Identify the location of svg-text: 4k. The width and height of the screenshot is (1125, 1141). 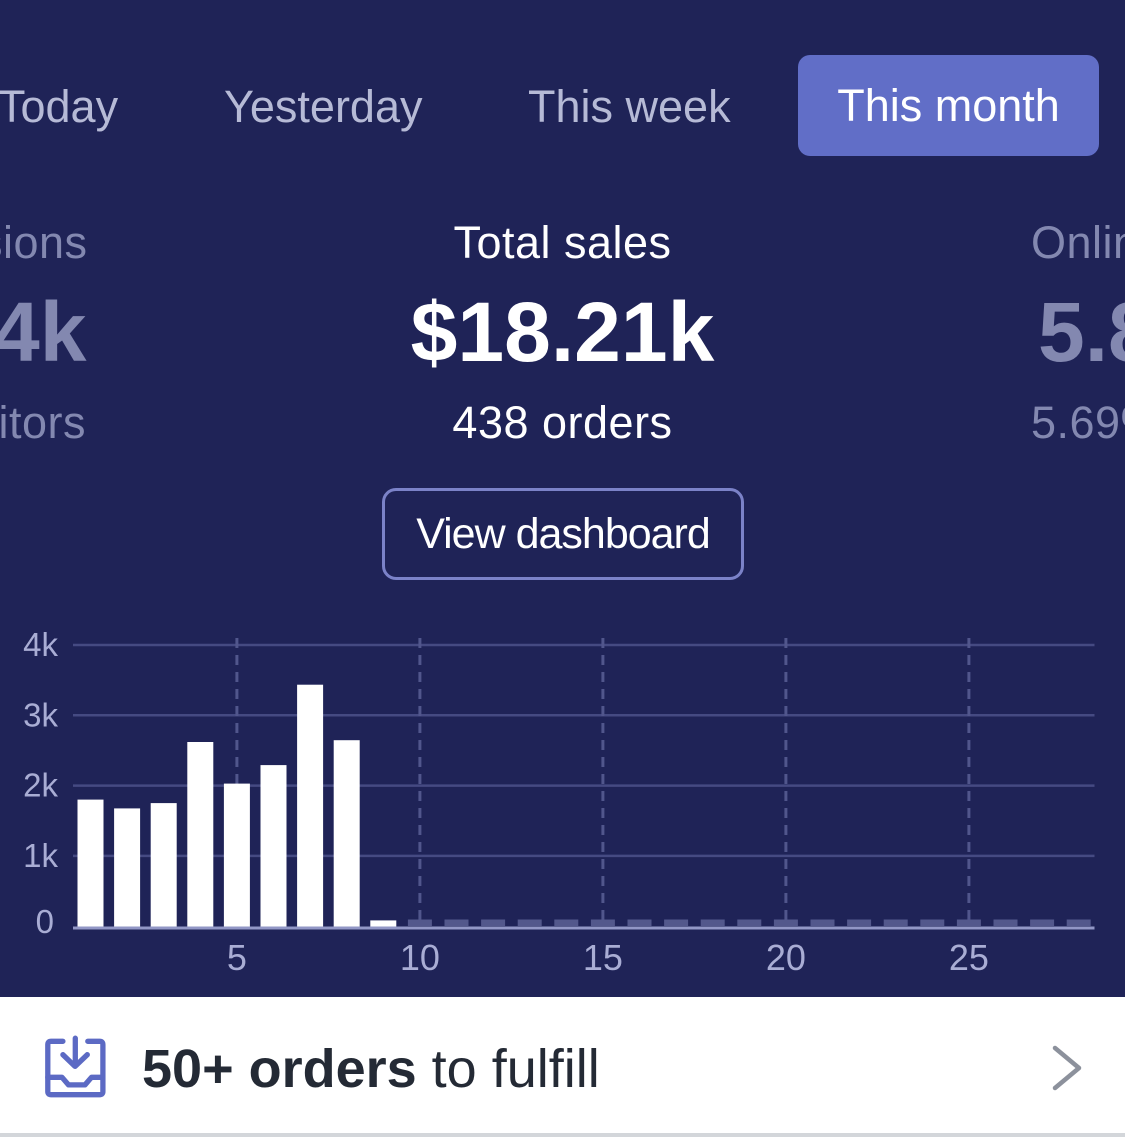
(40, 644).